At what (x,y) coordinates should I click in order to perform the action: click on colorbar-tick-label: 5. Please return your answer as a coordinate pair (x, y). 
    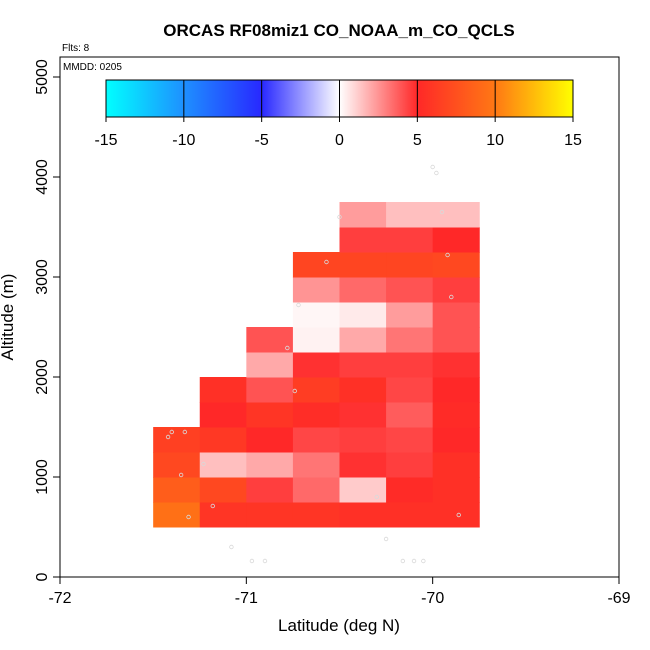
    Looking at the image, I should click on (417, 140).